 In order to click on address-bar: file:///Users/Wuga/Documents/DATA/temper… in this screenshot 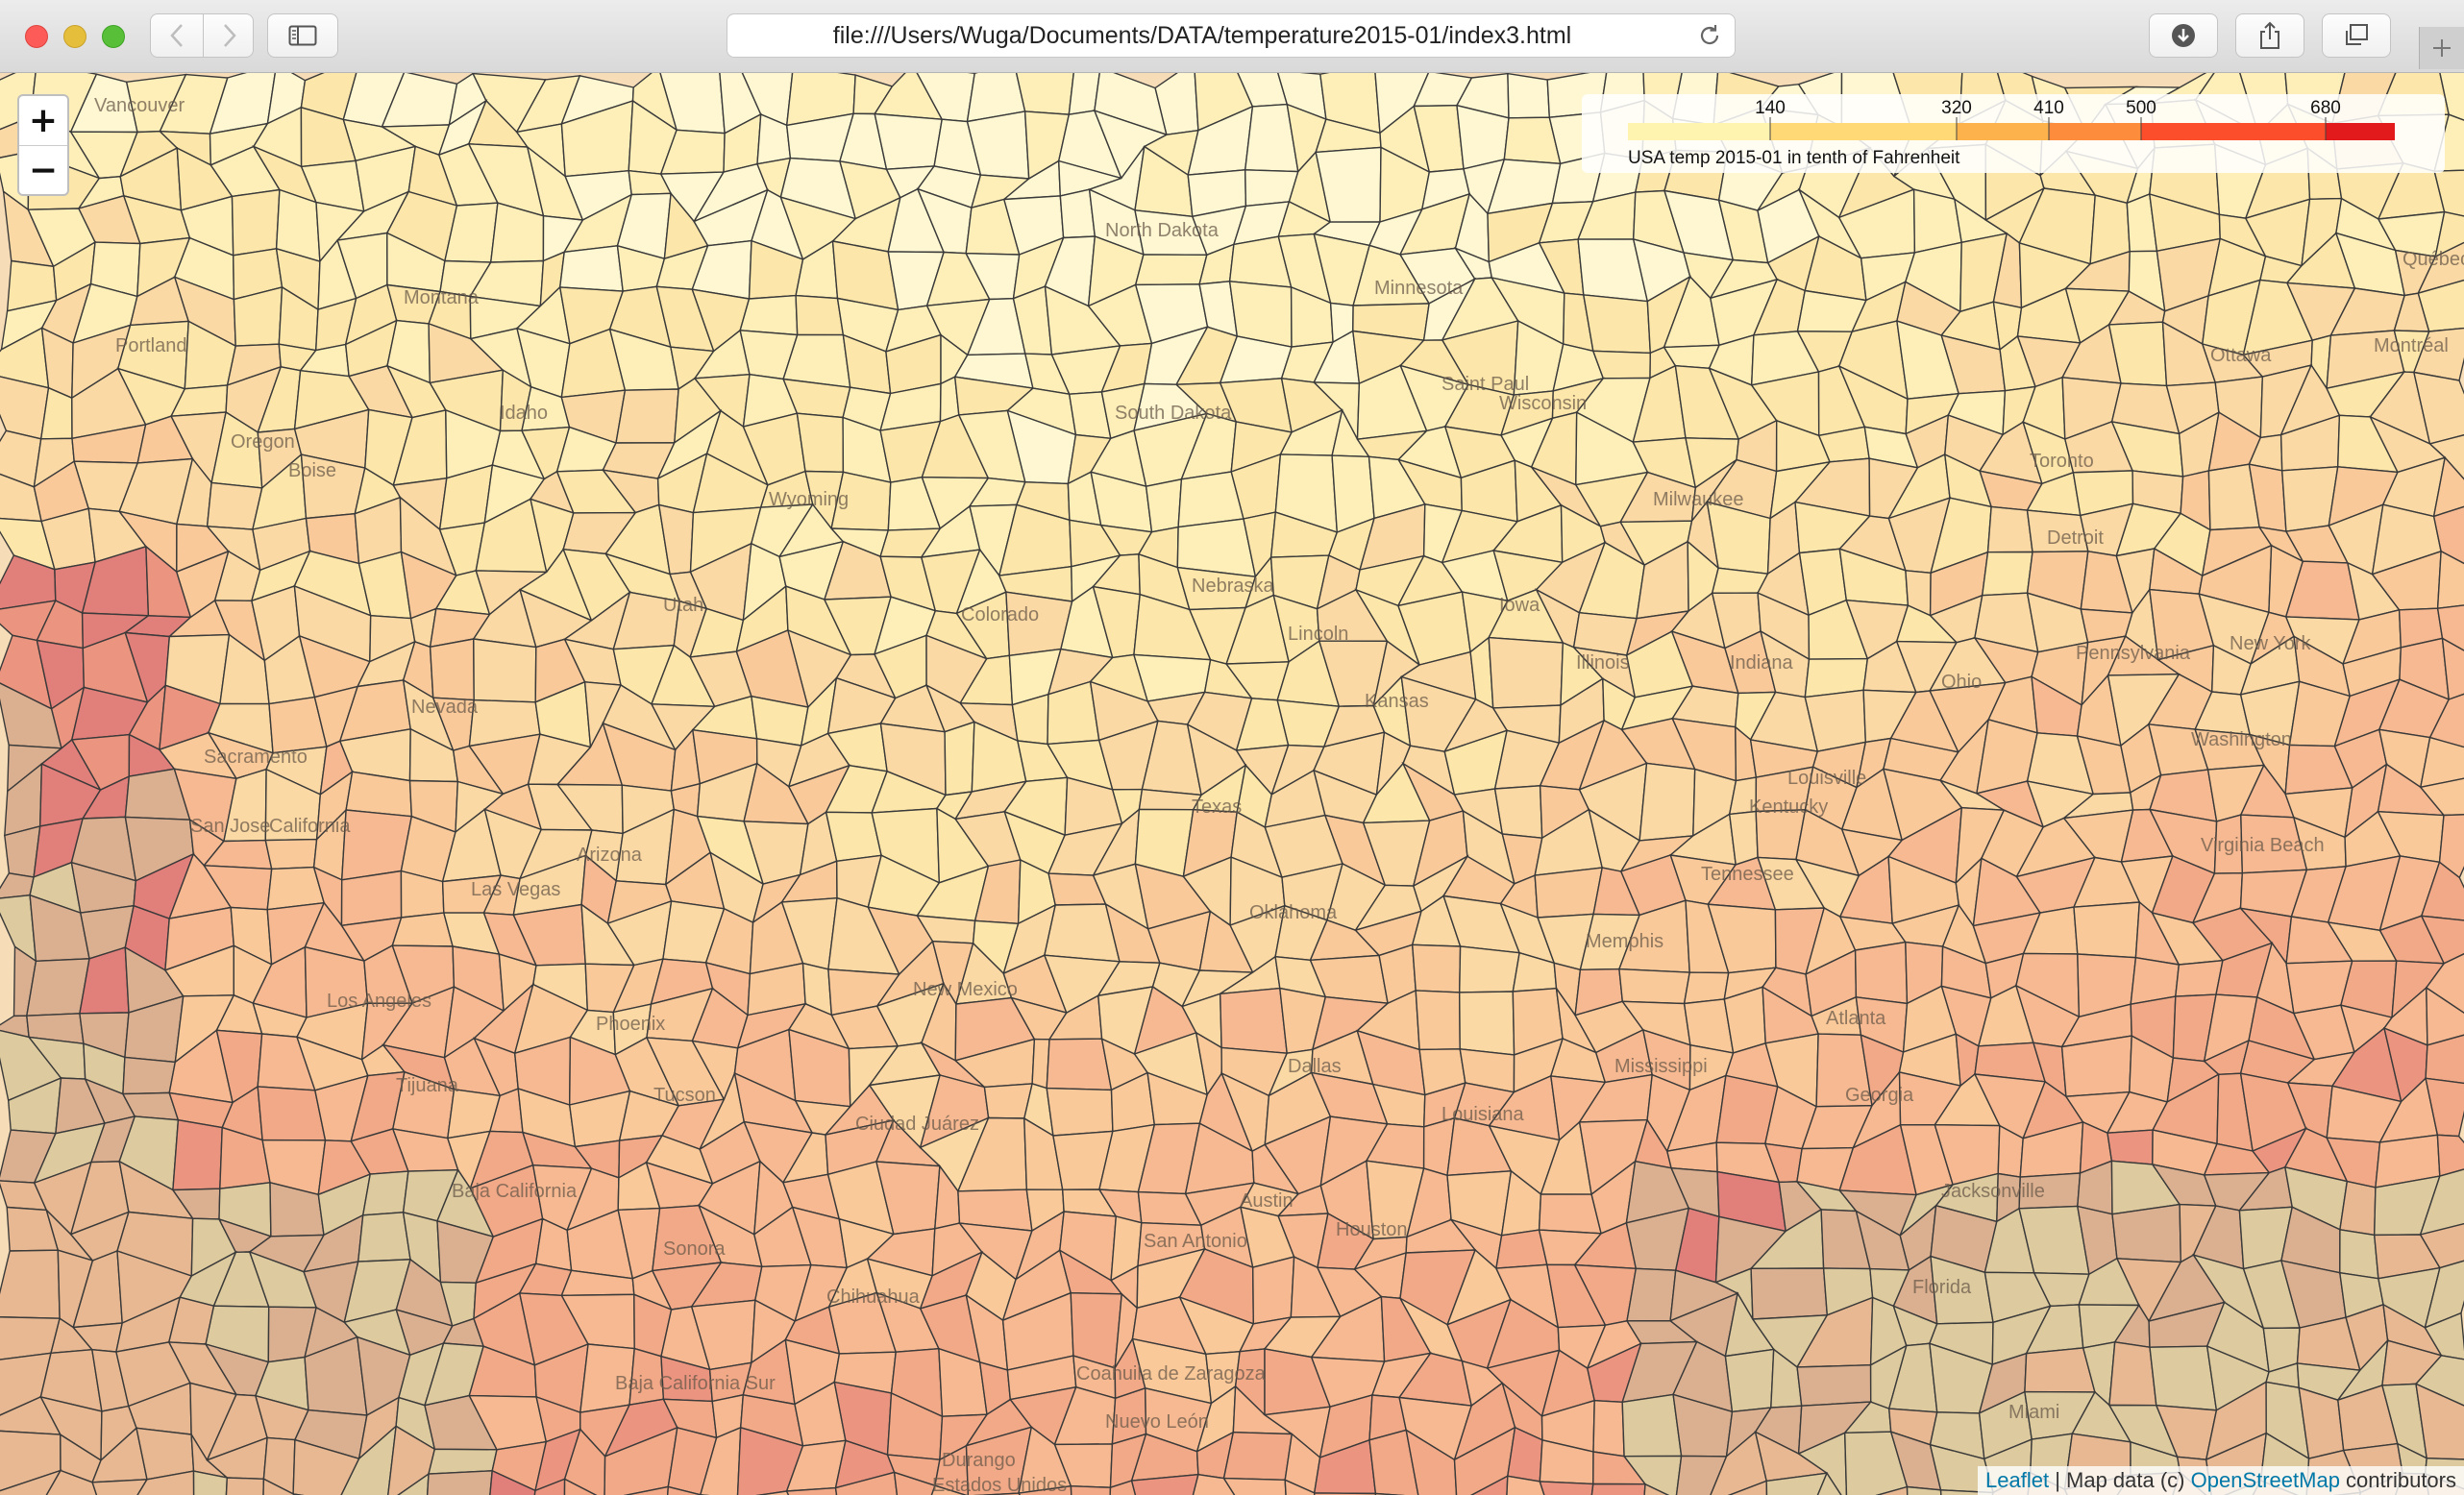, I will do `click(1231, 36)`.